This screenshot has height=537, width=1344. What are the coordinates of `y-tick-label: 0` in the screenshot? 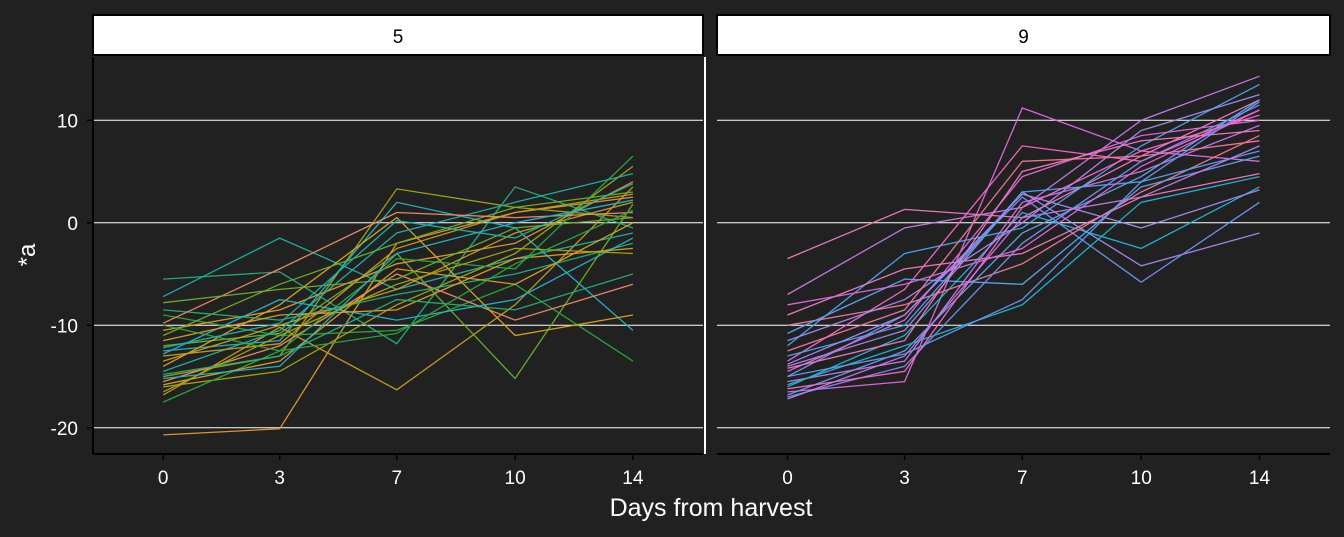 It's located at (72, 224).